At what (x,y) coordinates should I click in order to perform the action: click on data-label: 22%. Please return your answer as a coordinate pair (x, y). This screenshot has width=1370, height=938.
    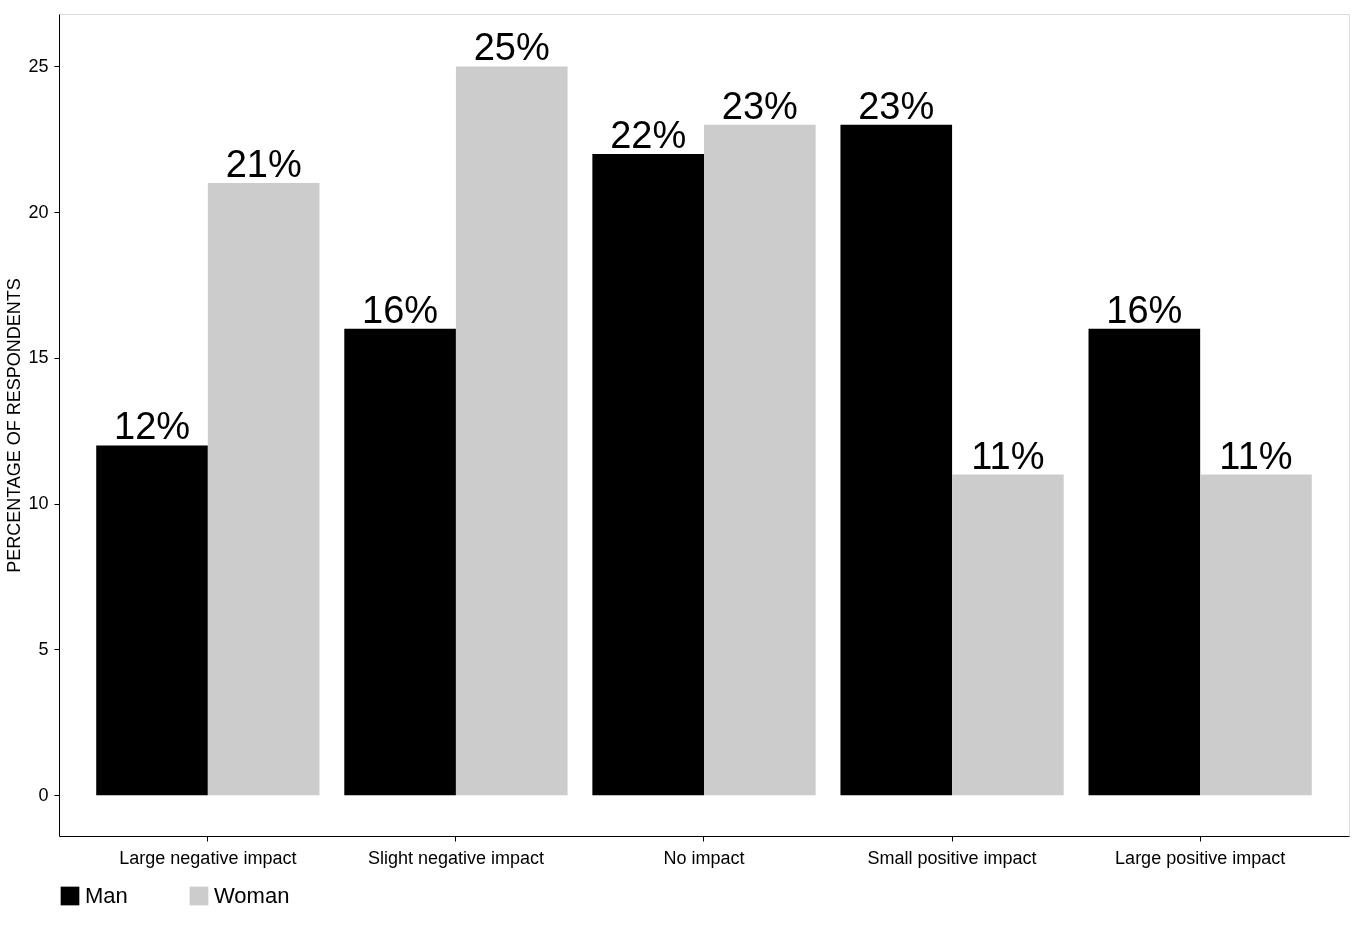
    Looking at the image, I should click on (648, 134).